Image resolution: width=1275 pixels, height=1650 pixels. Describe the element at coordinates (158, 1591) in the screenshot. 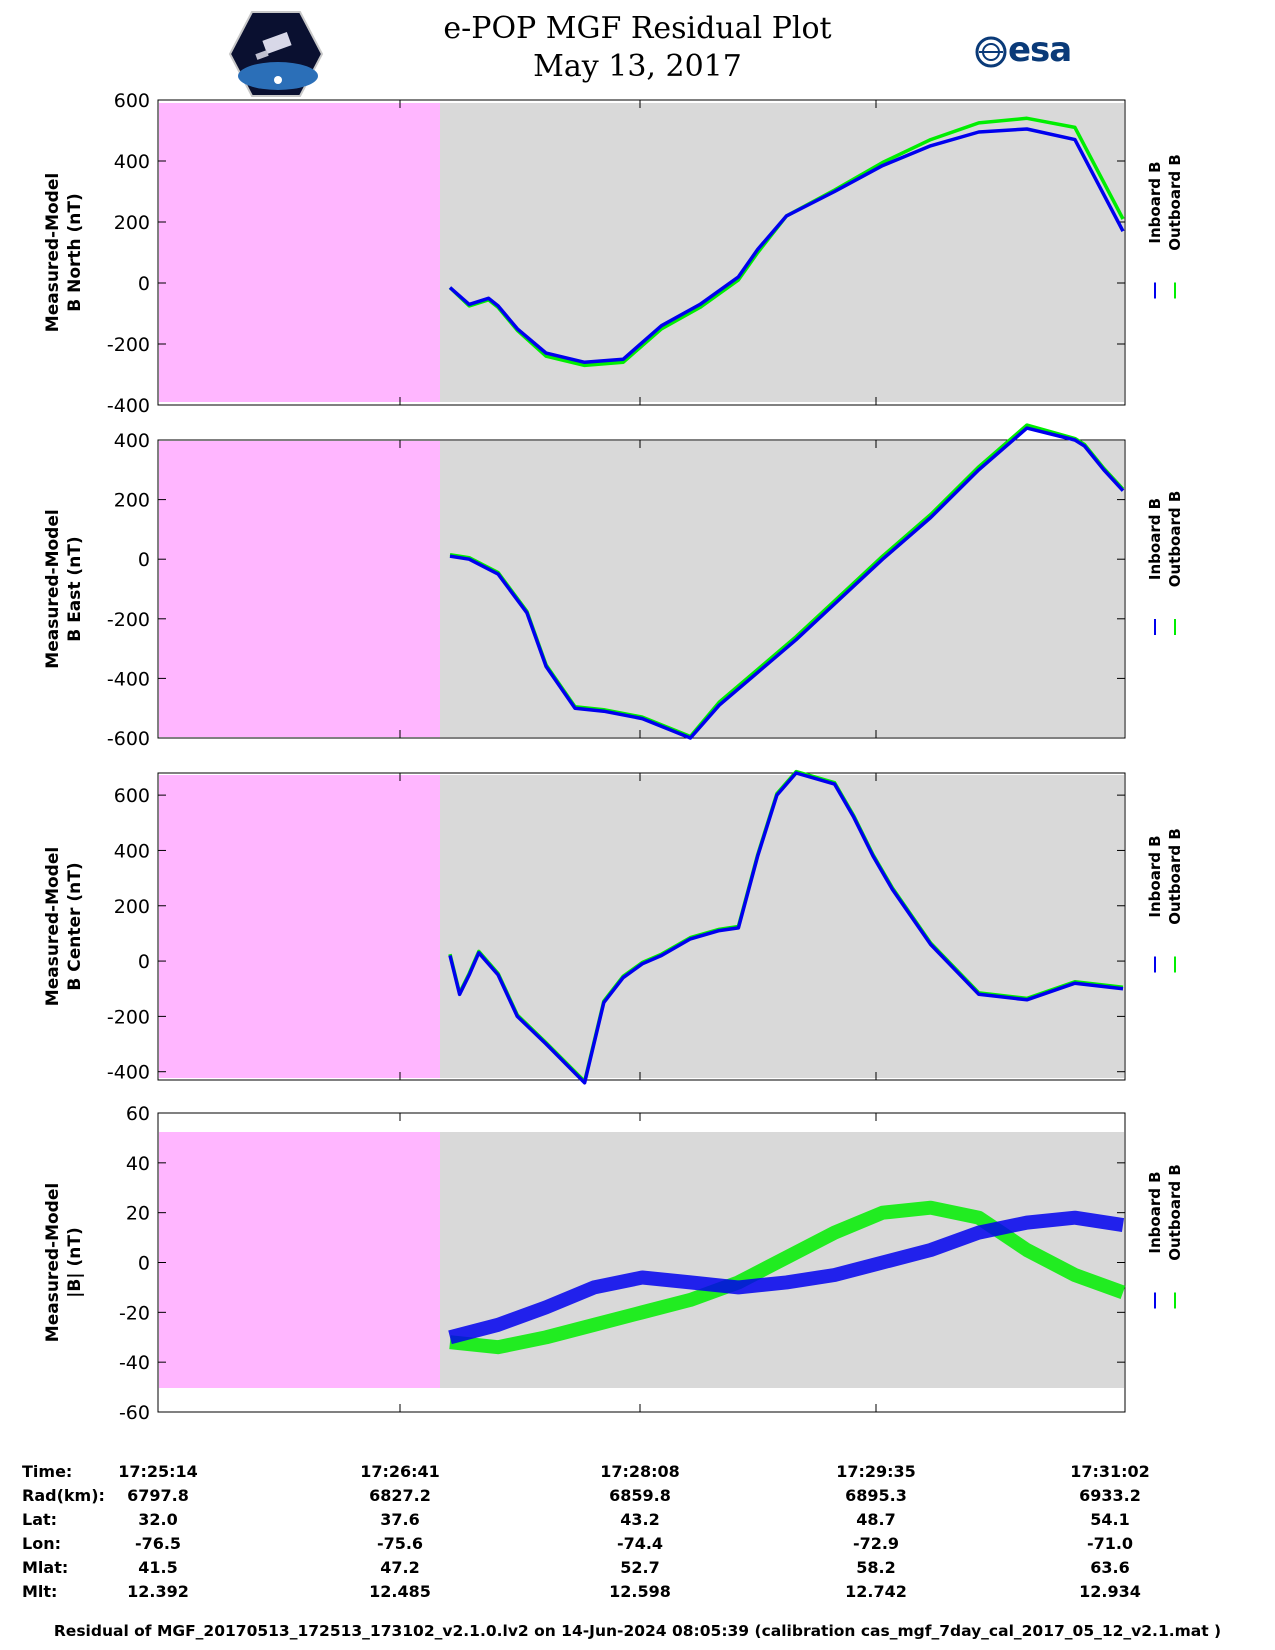

I see `cell-mlt: 12.392` at that location.